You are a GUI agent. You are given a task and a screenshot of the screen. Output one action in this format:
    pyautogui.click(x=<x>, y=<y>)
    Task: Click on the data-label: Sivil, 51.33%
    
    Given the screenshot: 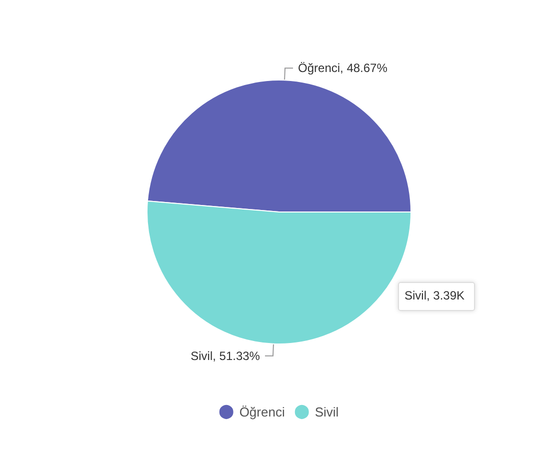 What is the action you would take?
    pyautogui.click(x=225, y=355)
    